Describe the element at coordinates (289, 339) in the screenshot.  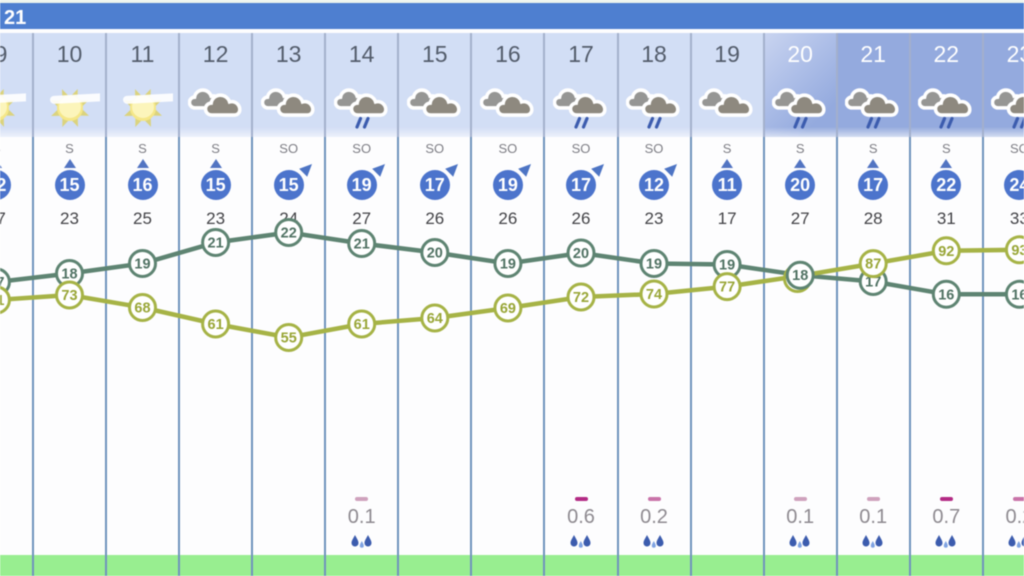
I see `svg-text: 55` at that location.